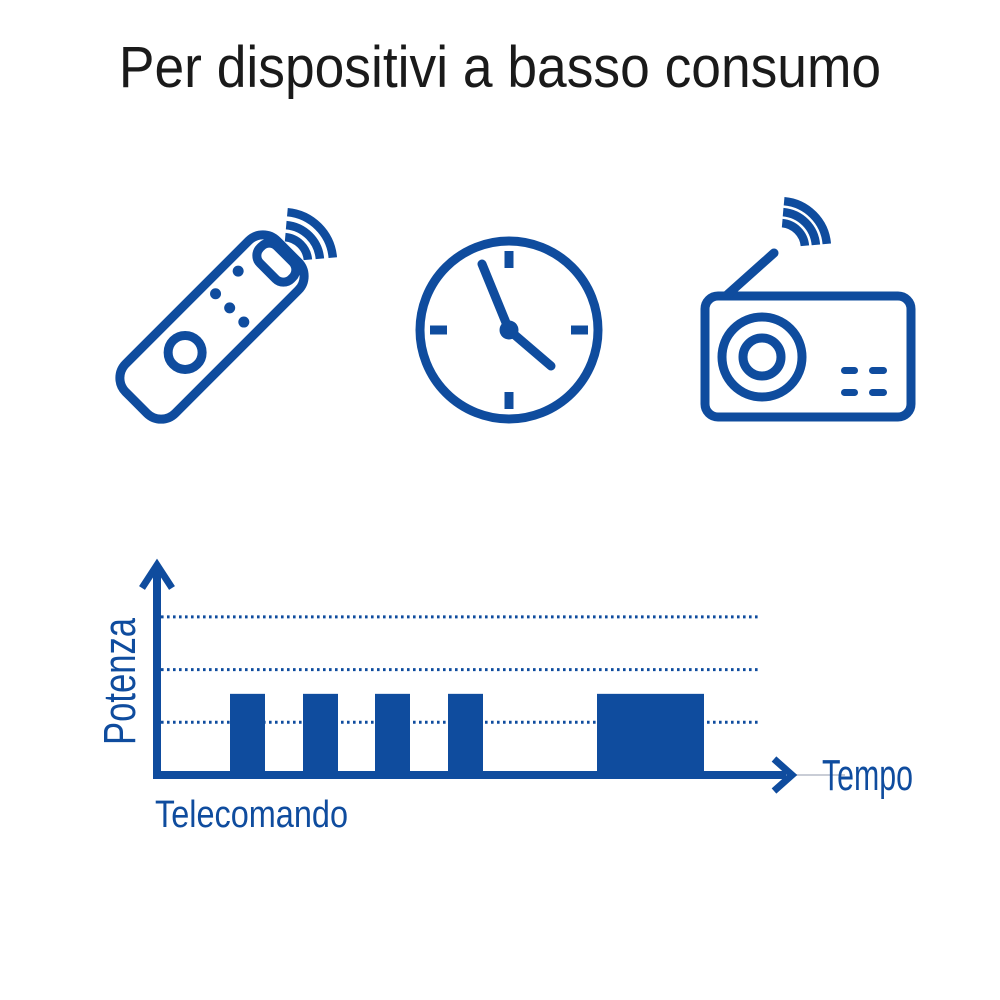 The height and width of the screenshot is (1000, 1000). Describe the element at coordinates (276, 262) in the screenshot. I see `remote-ir-window` at that location.